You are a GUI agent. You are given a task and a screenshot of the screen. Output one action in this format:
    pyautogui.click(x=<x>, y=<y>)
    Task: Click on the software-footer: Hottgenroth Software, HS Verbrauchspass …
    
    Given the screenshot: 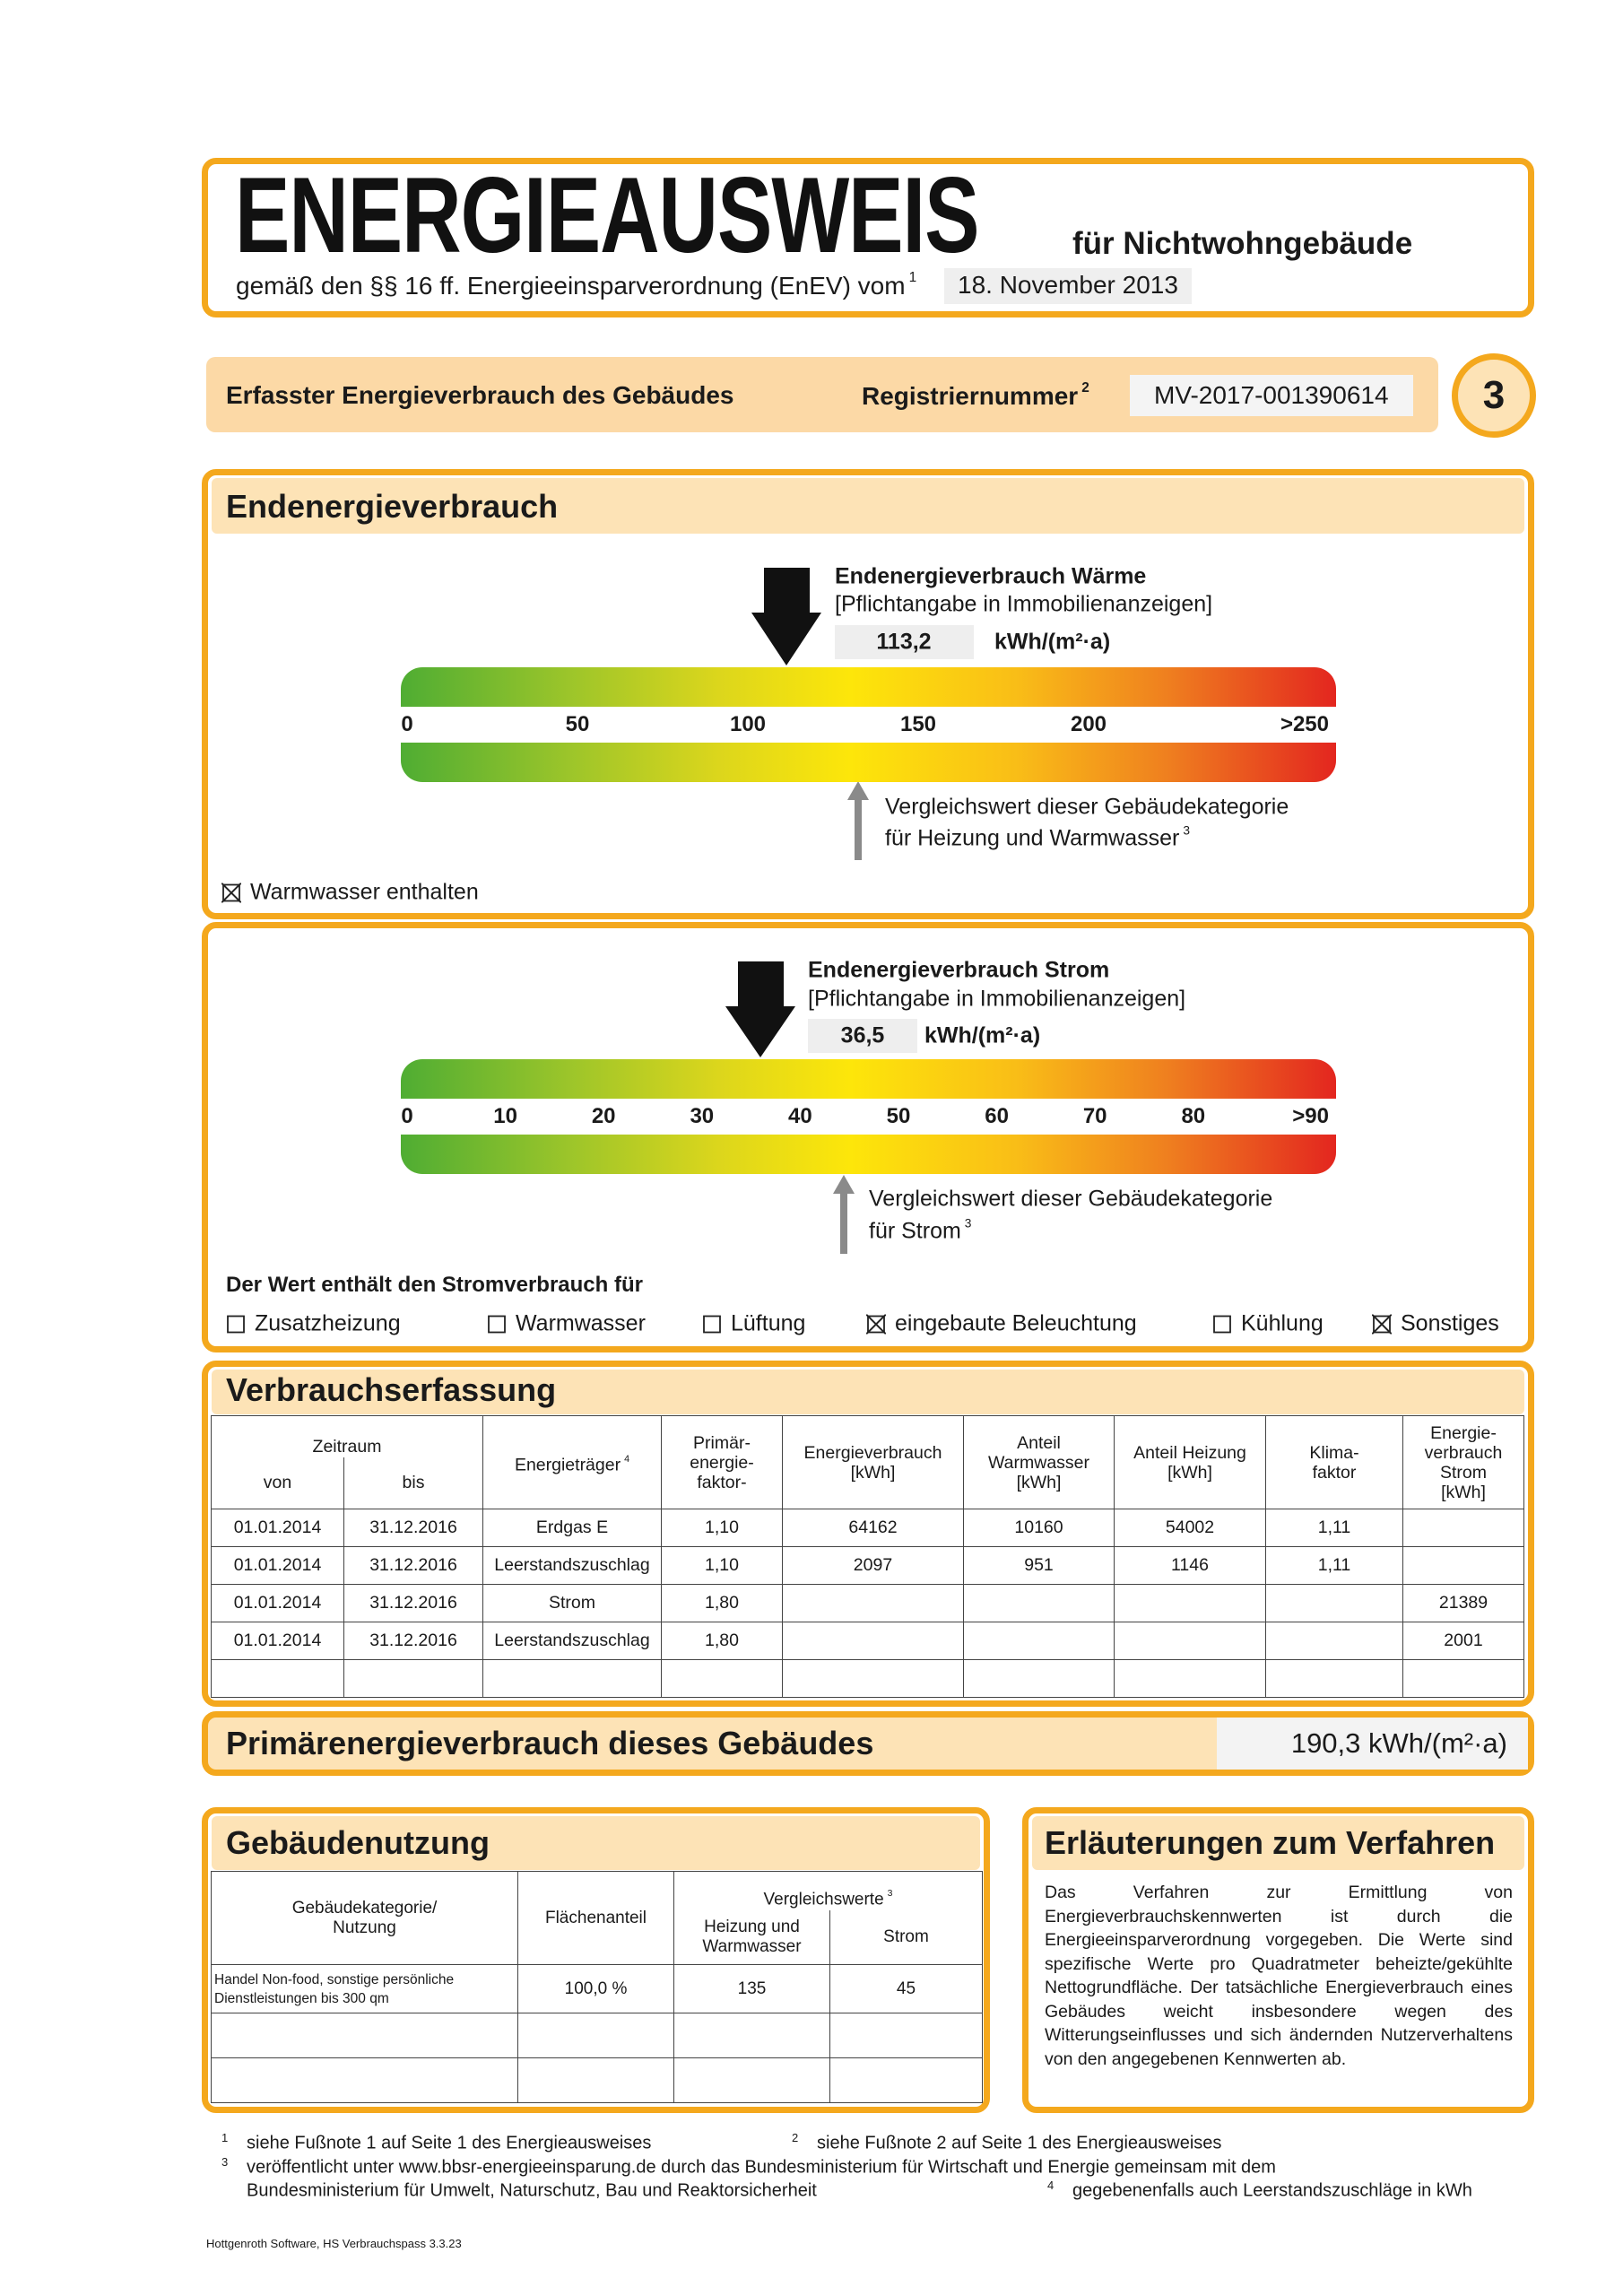 What is the action you would take?
    pyautogui.click(x=334, y=2243)
    